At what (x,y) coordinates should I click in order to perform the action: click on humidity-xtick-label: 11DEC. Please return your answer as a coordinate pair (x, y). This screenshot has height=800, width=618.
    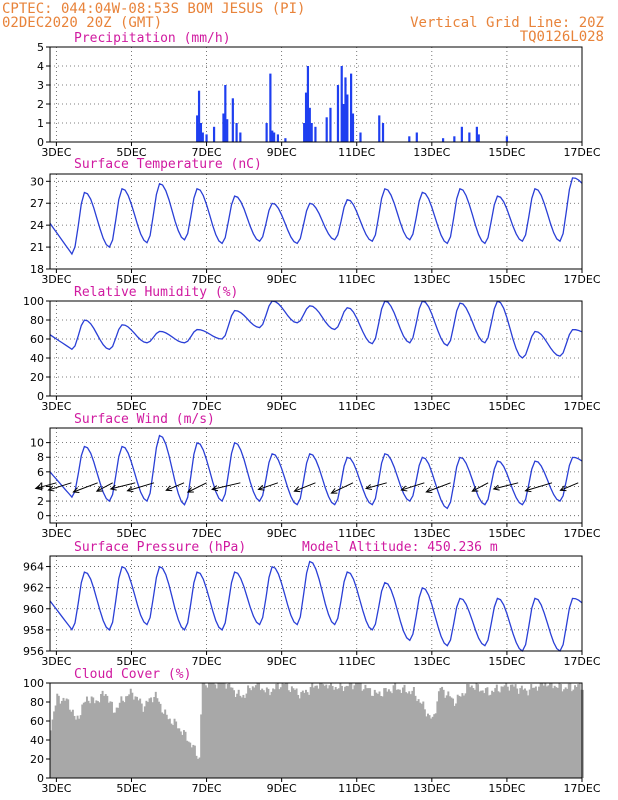
    Looking at the image, I should click on (356, 406).